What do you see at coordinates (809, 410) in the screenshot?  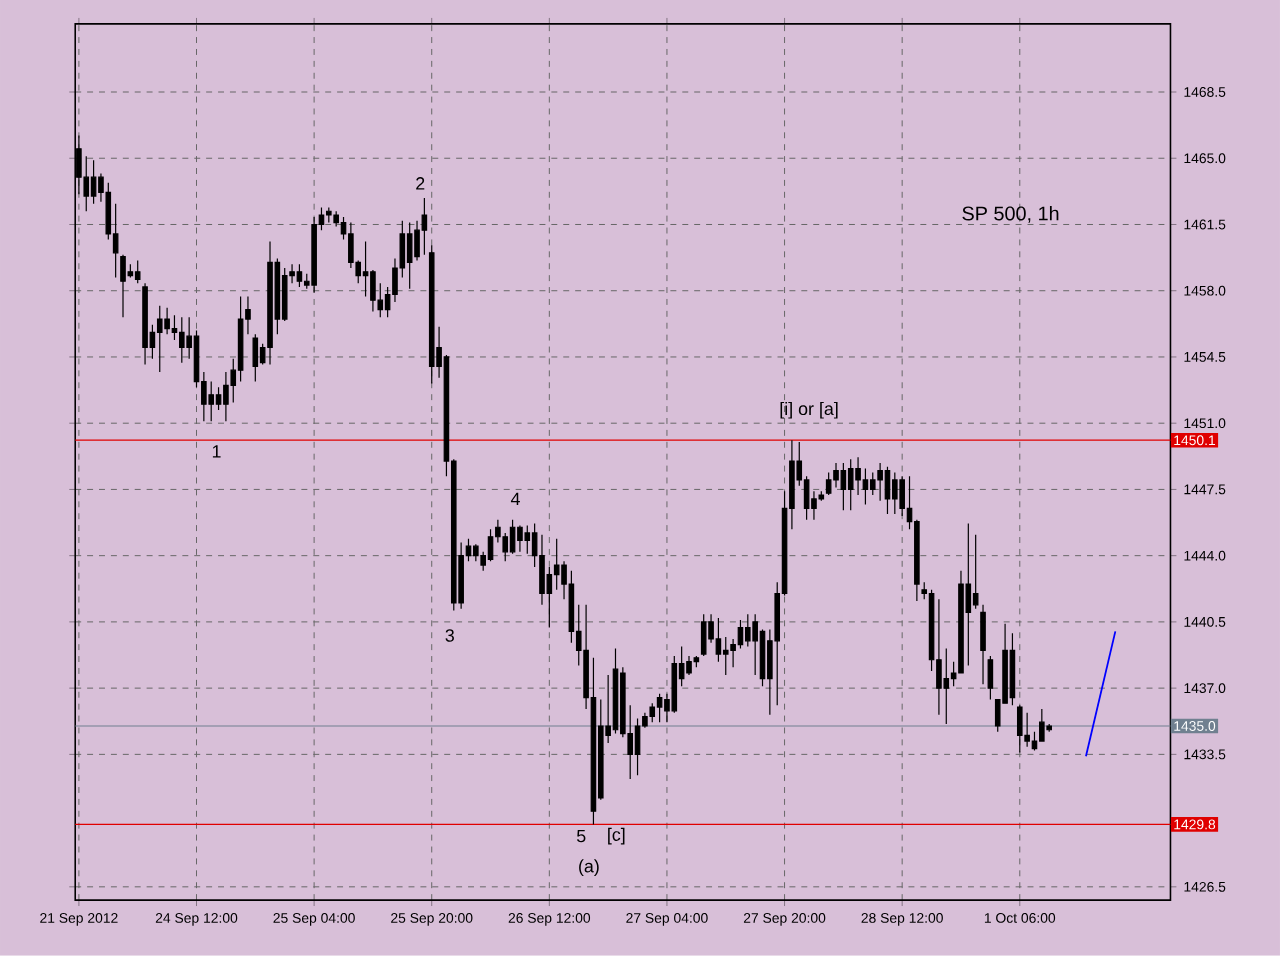 I see `annotation: [i] or [a]` at bounding box center [809, 410].